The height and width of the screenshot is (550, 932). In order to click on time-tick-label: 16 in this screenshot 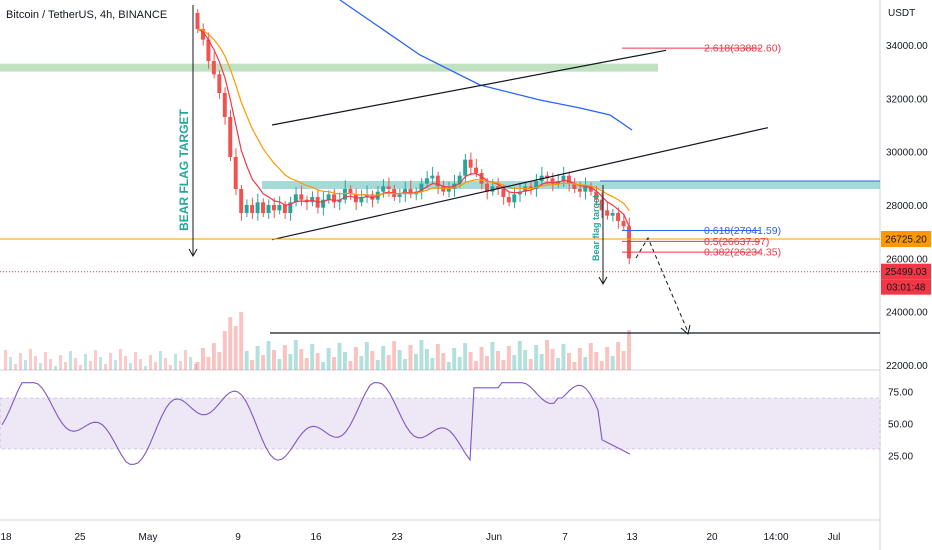, I will do `click(316, 537)`.